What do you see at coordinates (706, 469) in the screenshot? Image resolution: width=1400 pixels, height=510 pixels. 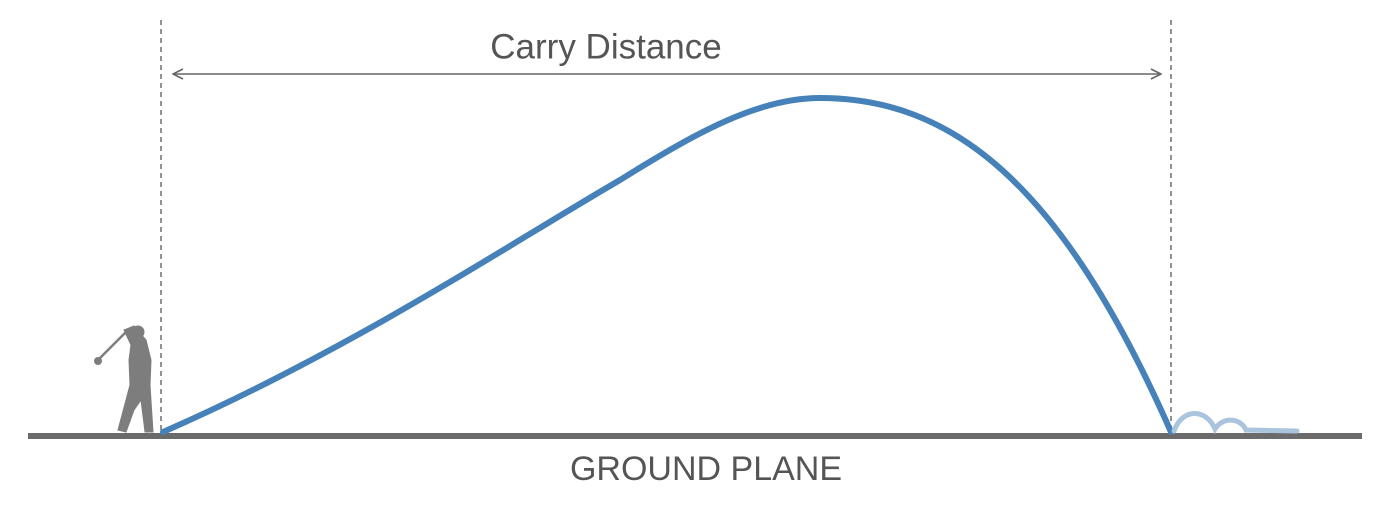 I see `ground-label: GROUND PLANE` at bounding box center [706, 469].